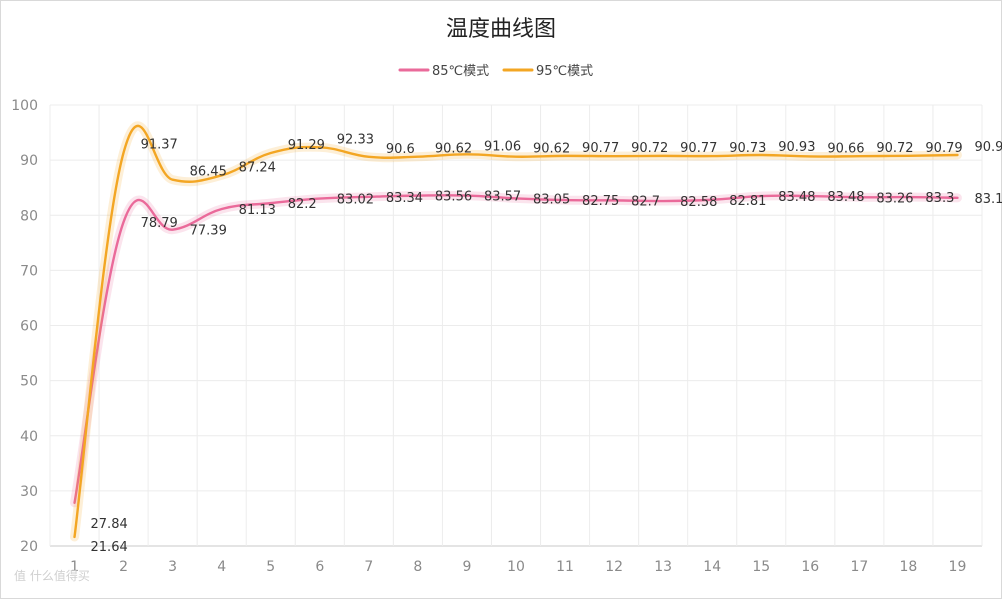 The image size is (1002, 599). Describe the element at coordinates (466, 567) in the screenshot. I see `x-tick-label: 9` at that location.